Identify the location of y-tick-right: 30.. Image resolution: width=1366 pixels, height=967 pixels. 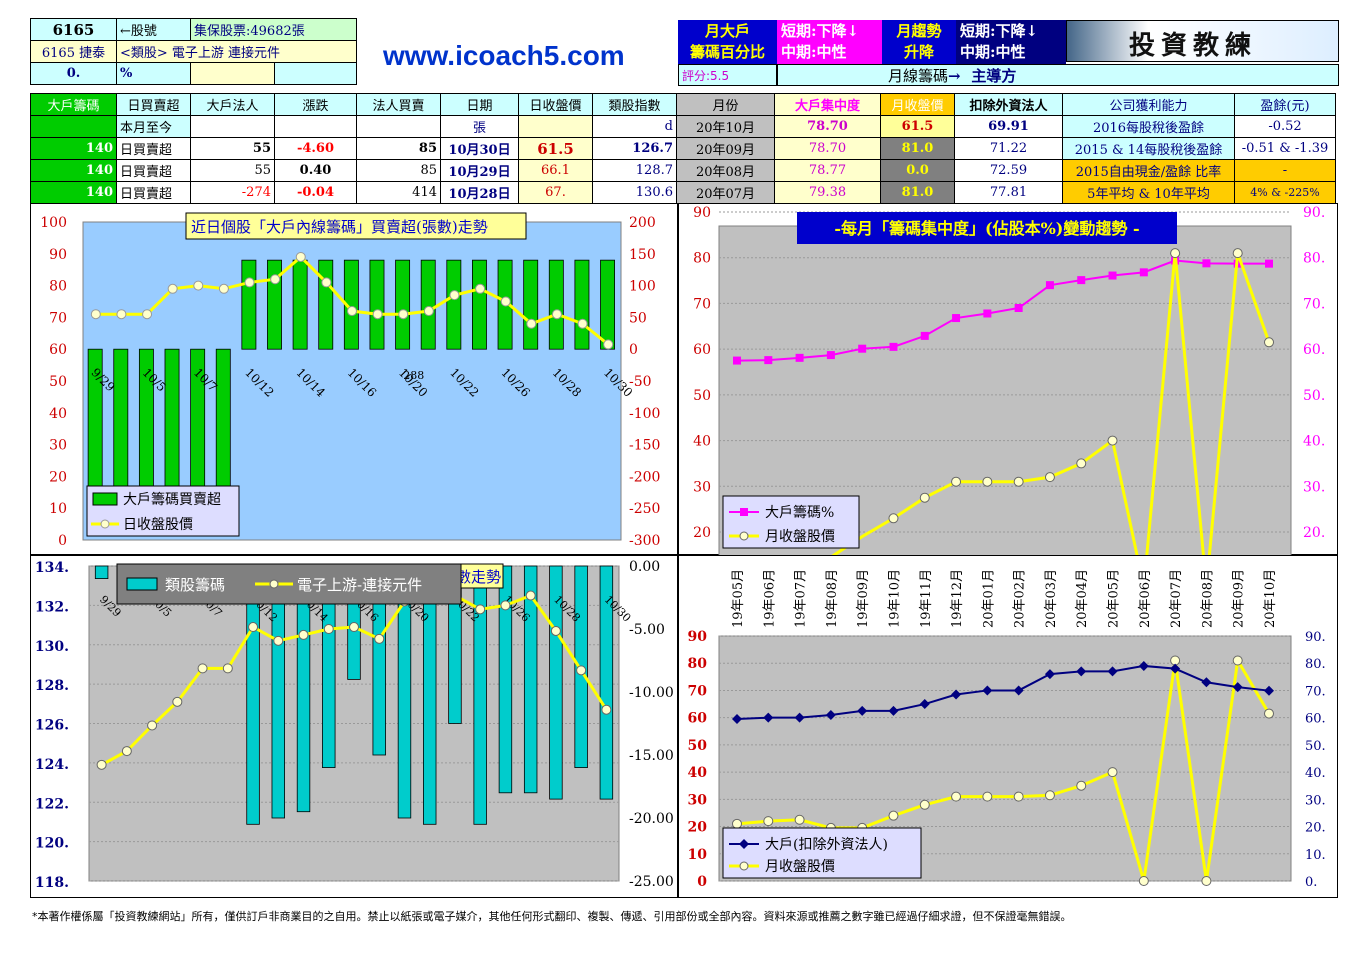
(1314, 487).